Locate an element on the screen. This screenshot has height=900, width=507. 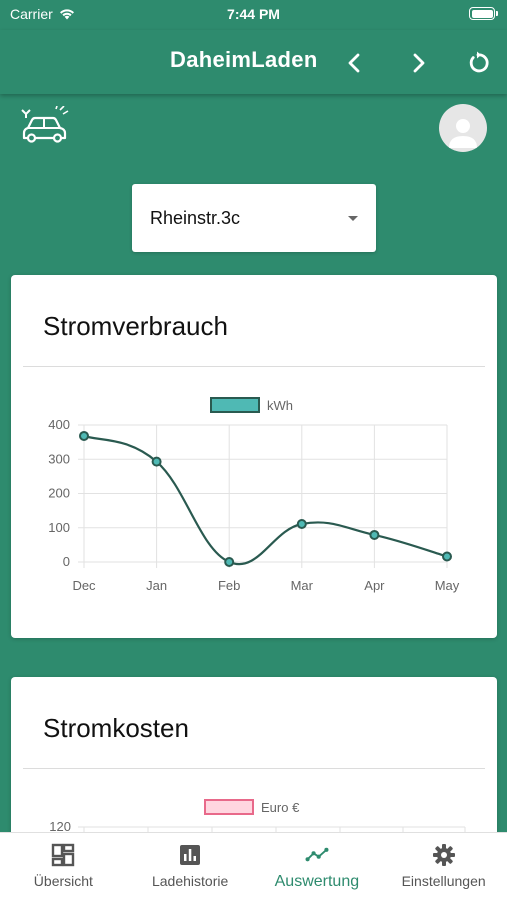
series-line-kwh is located at coordinates (265, 500).